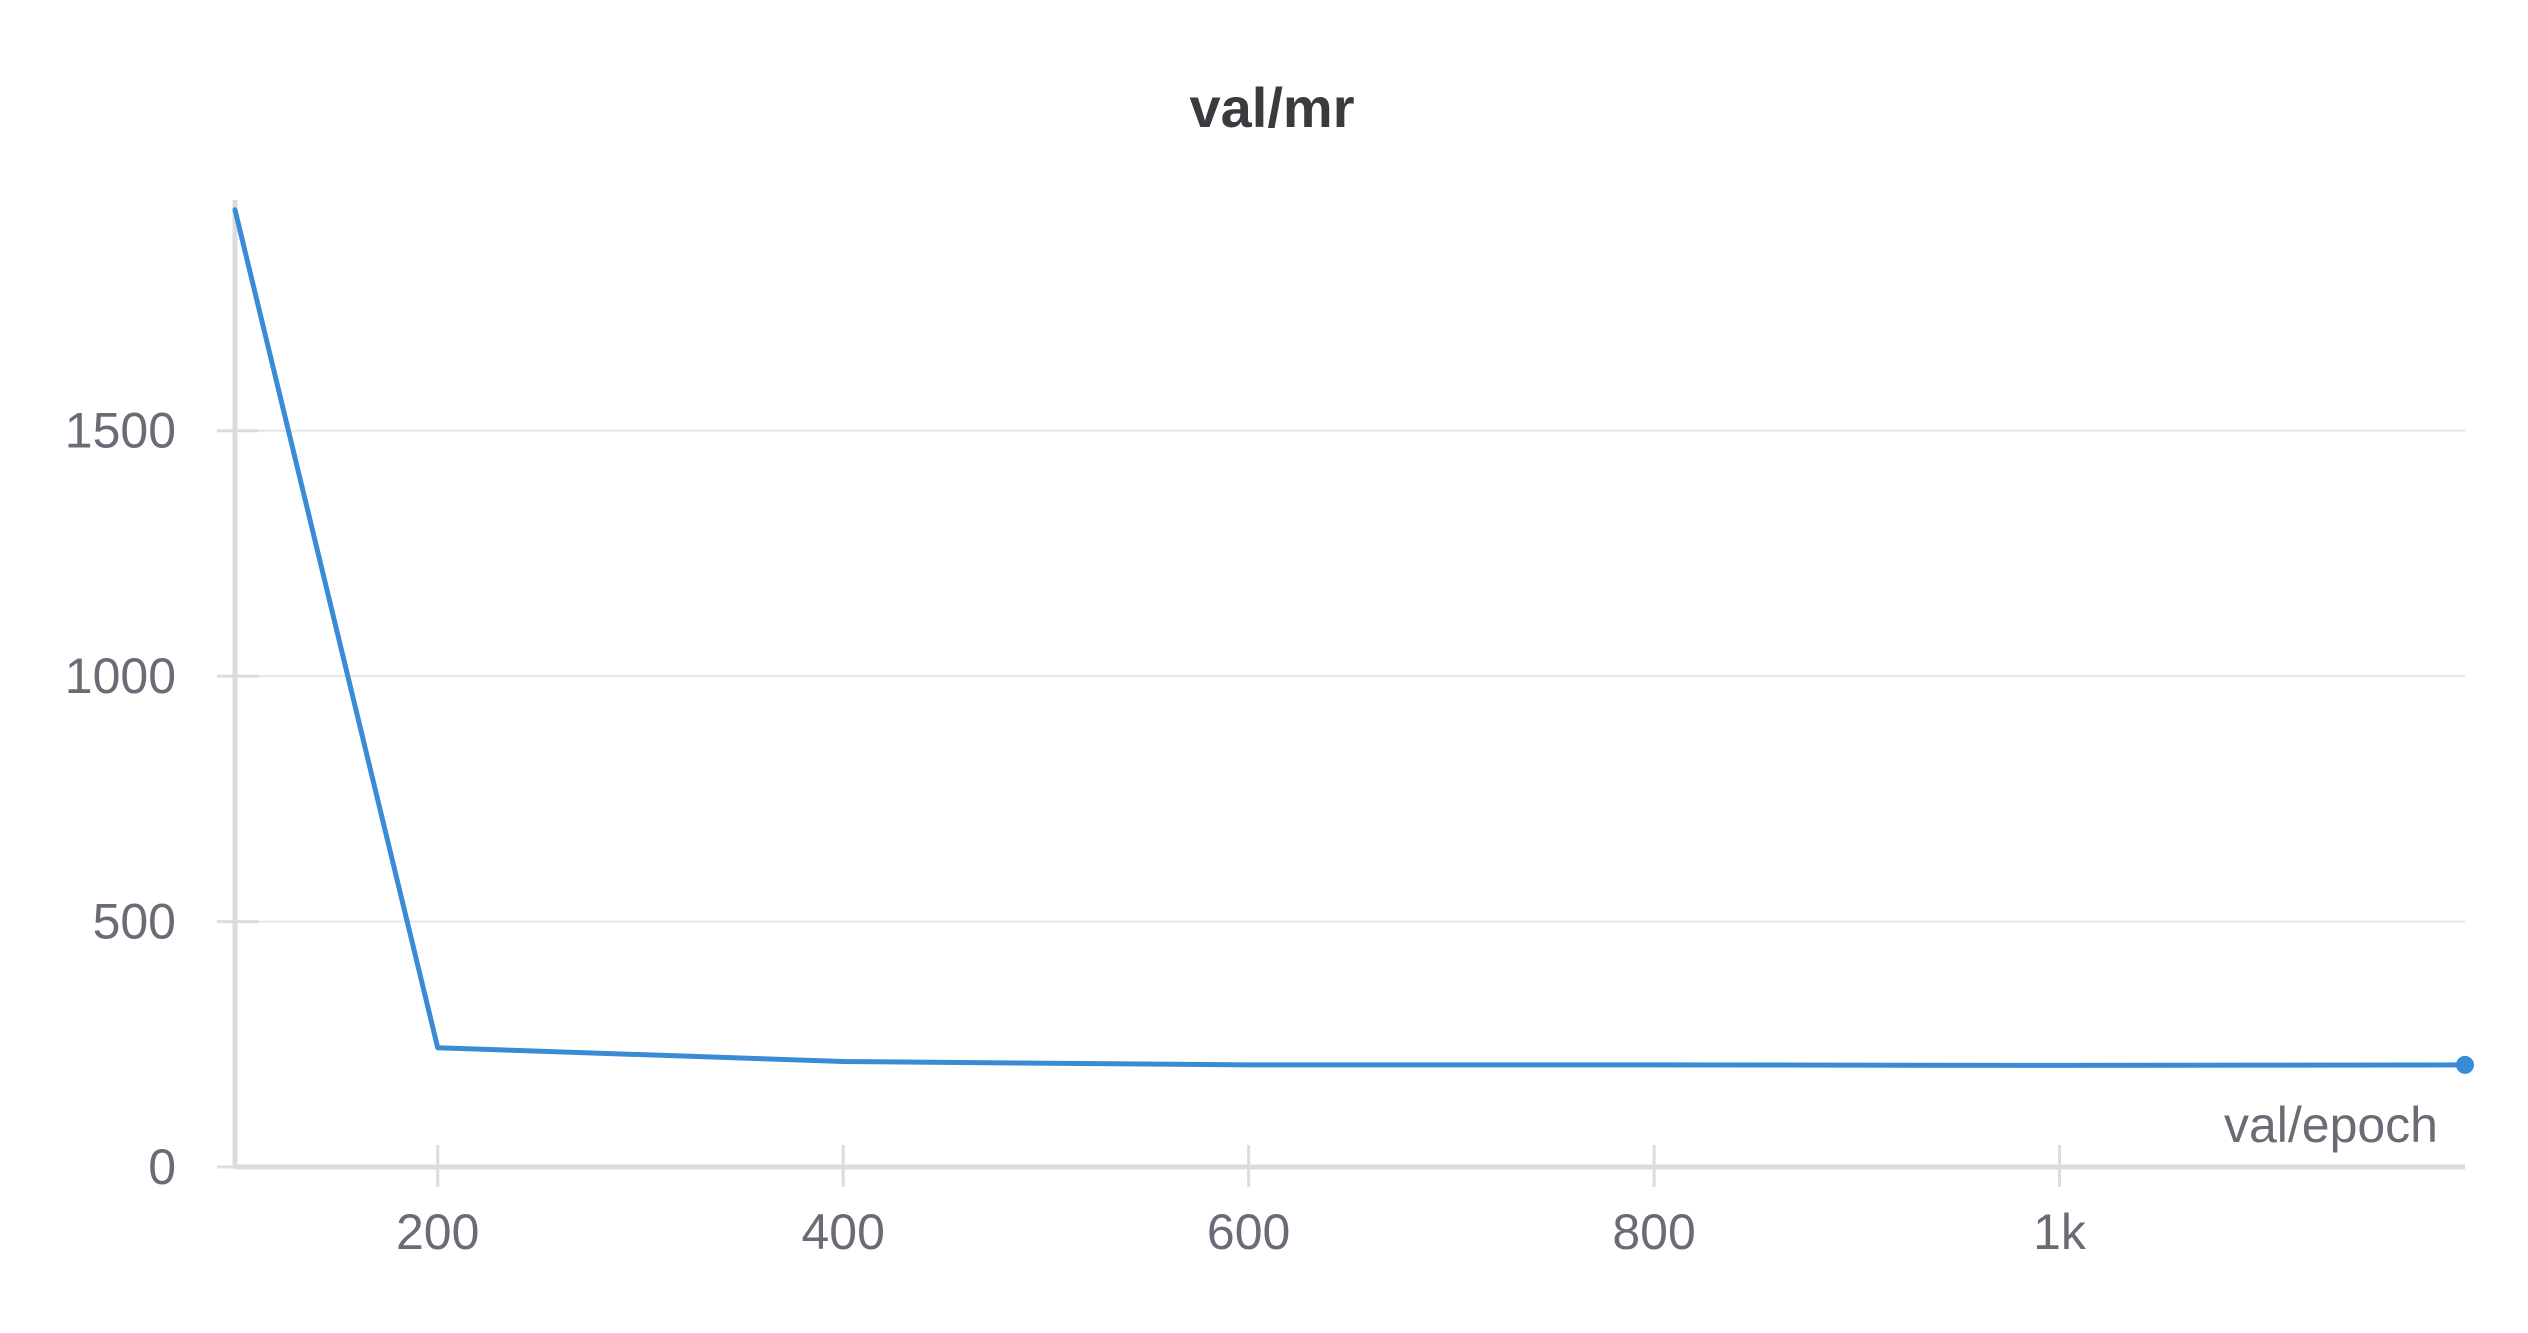  I want to click on series-end-point, so click(2465, 1064).